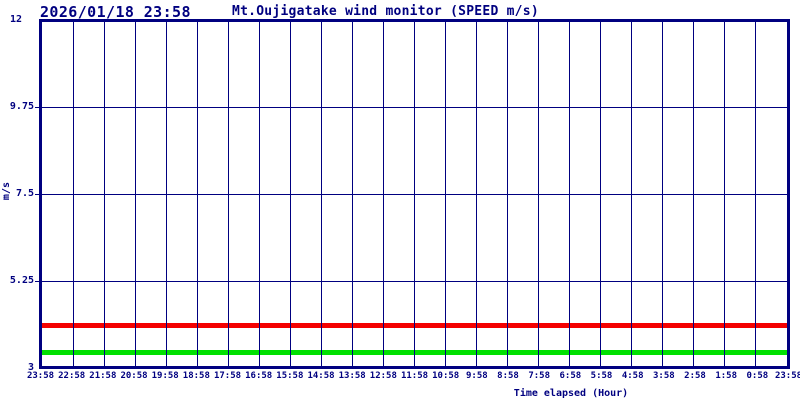 Image resolution: width=800 pixels, height=400 pixels. What do you see at coordinates (539, 376) in the screenshot?
I see `x-tick-label: 7:58` at bounding box center [539, 376].